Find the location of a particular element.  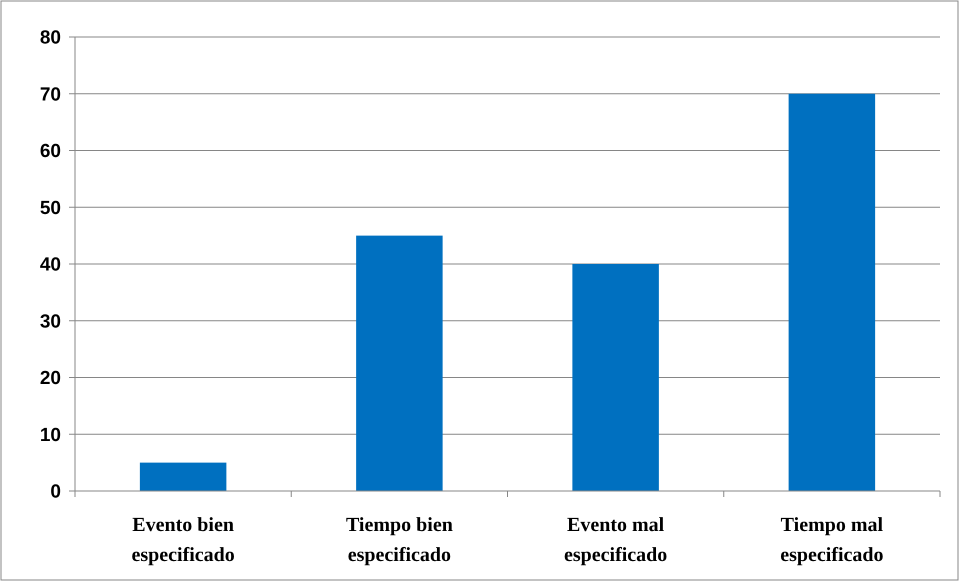

y-tick-label: 10 is located at coordinates (50, 435).